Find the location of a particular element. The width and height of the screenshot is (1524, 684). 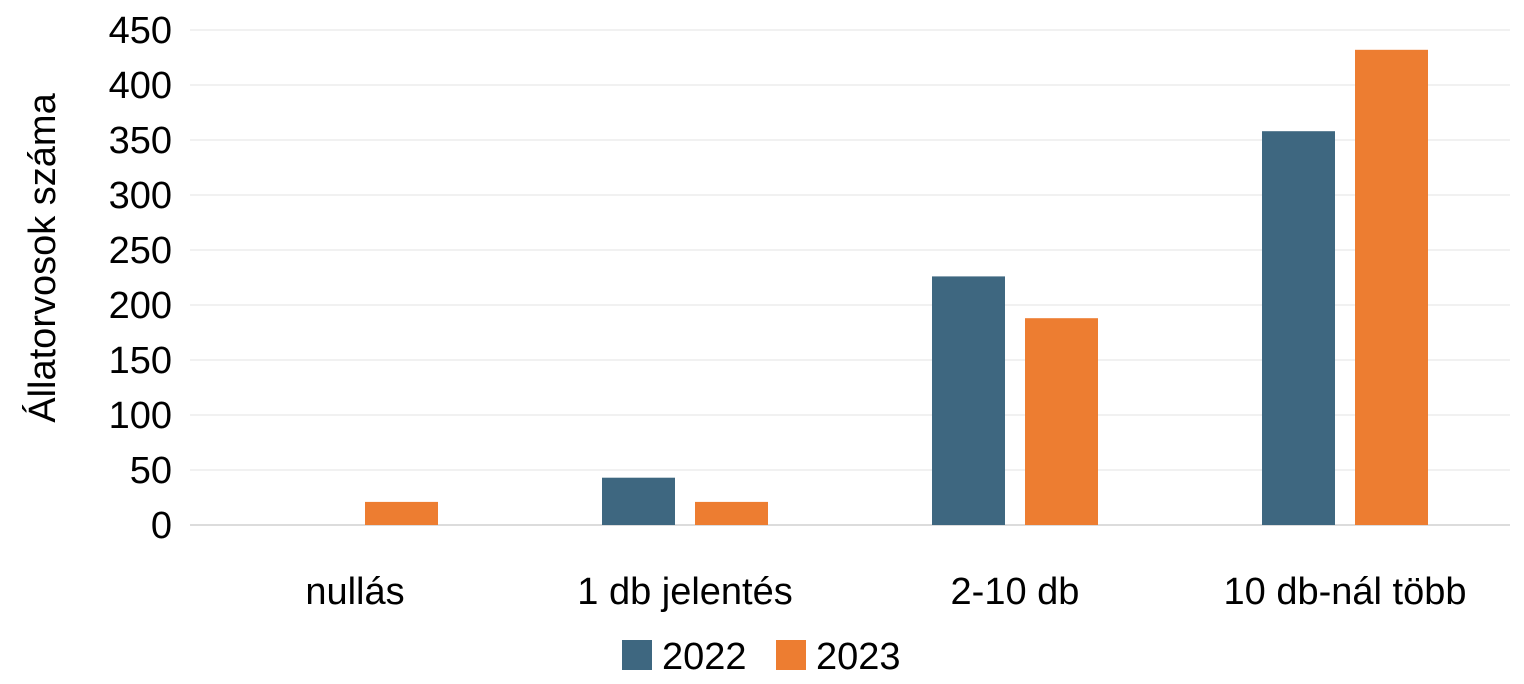

legend-swatch-2022 is located at coordinates (637, 655).